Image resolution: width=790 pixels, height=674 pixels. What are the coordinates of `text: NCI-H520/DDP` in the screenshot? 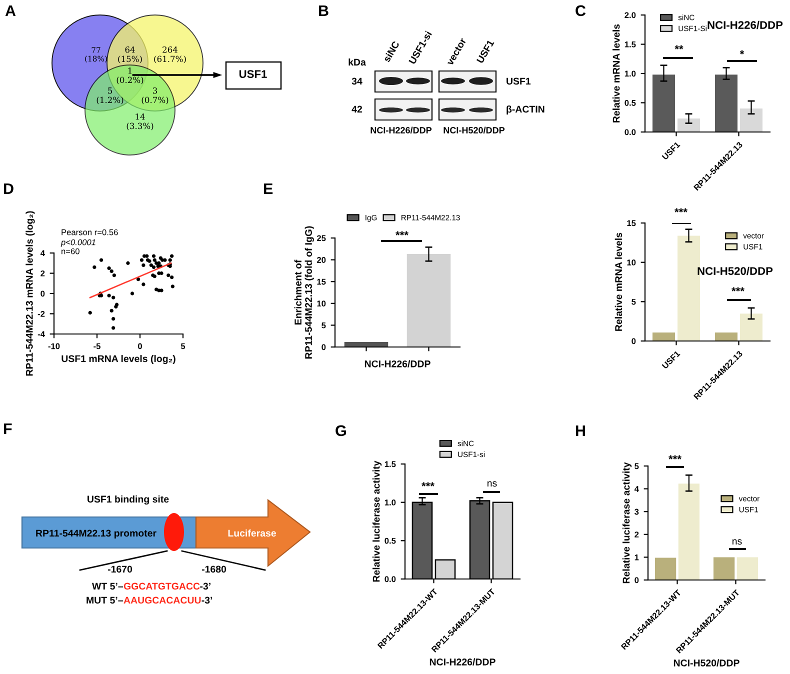 It's located at (735, 271).